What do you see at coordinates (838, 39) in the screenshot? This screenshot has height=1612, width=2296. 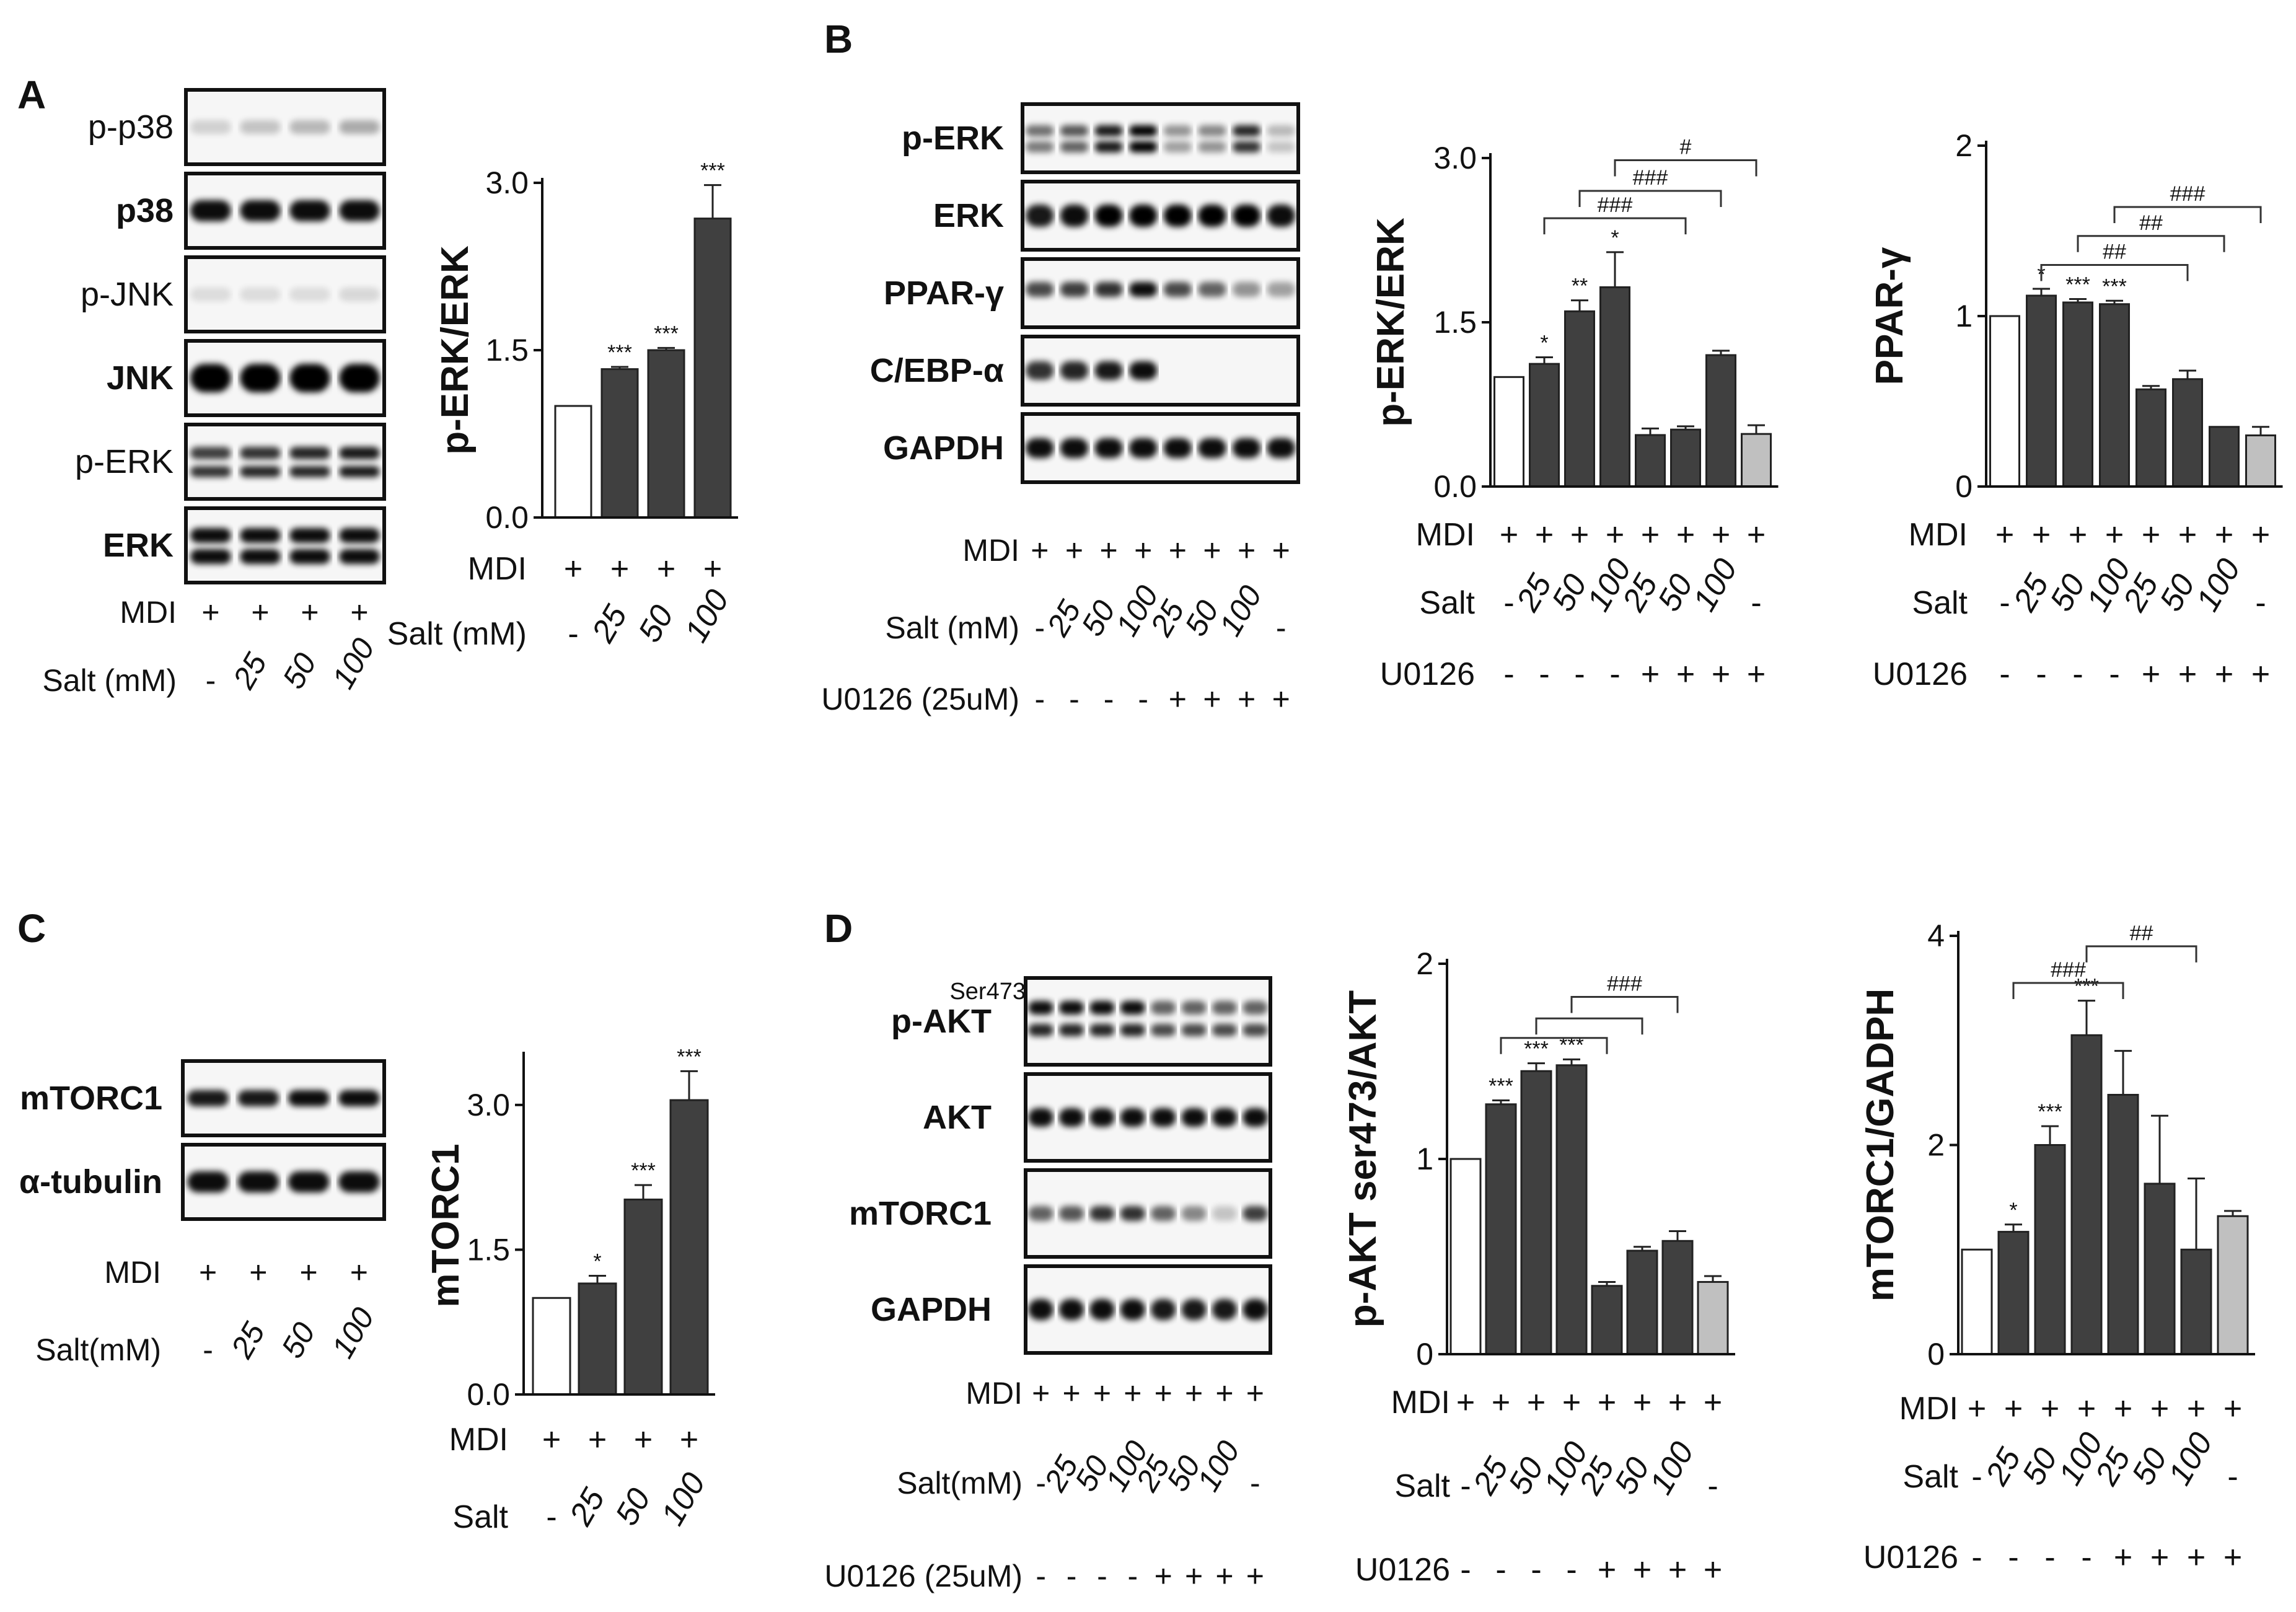 I see `panel-label-b: B` at bounding box center [838, 39].